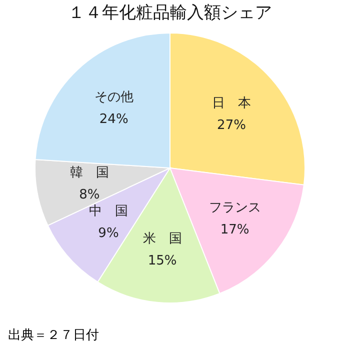 The width and height of the screenshot is (337, 354). I want to click on slice-label: フランス, so click(234, 208).